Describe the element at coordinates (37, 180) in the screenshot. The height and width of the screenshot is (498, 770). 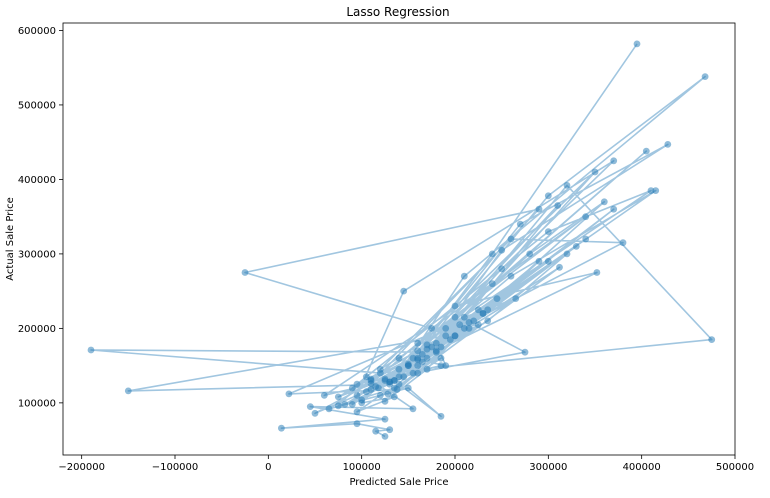
I see `y-tick-label: 400000` at that location.